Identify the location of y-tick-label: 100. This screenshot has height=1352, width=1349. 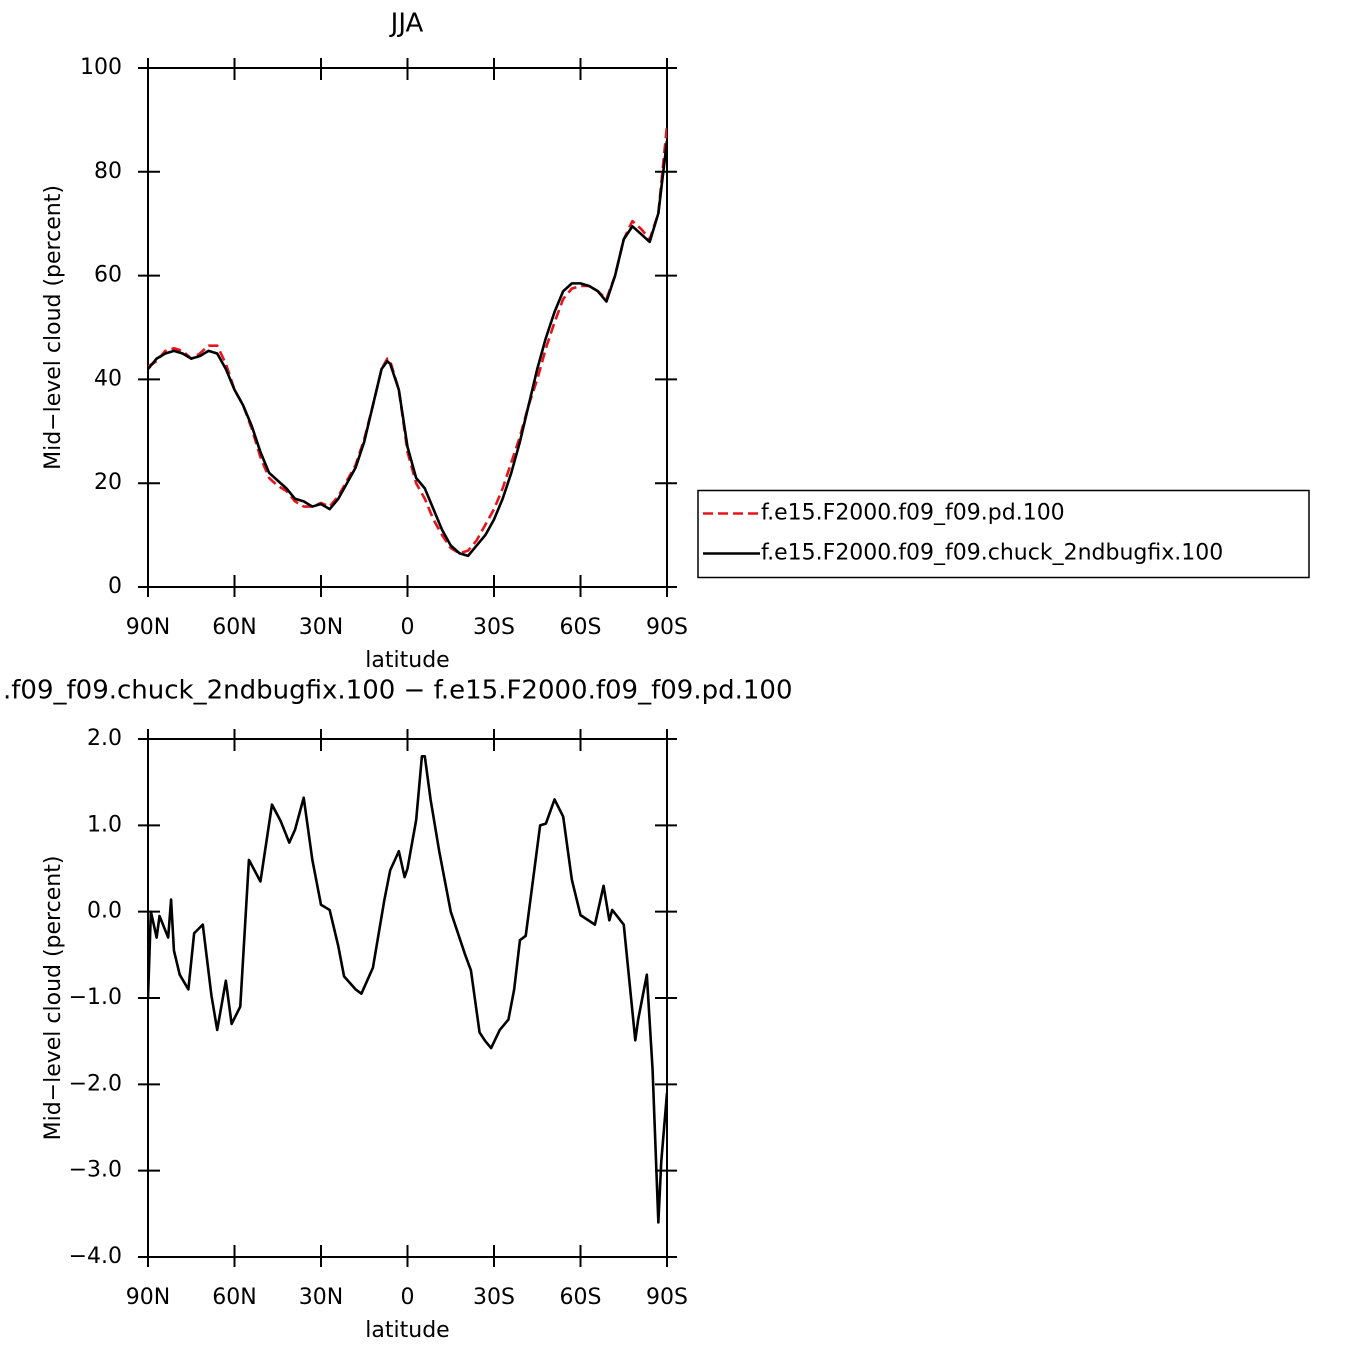
(101, 67).